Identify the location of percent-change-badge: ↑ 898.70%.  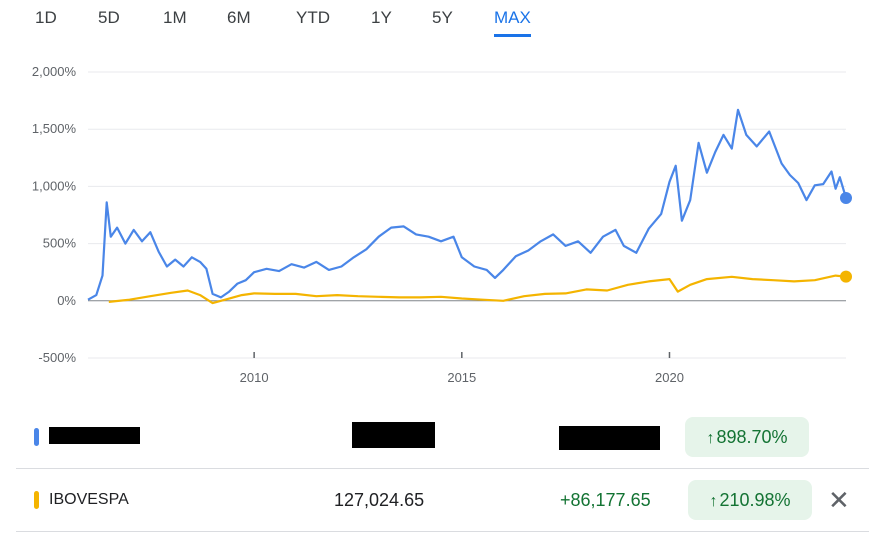
(747, 437).